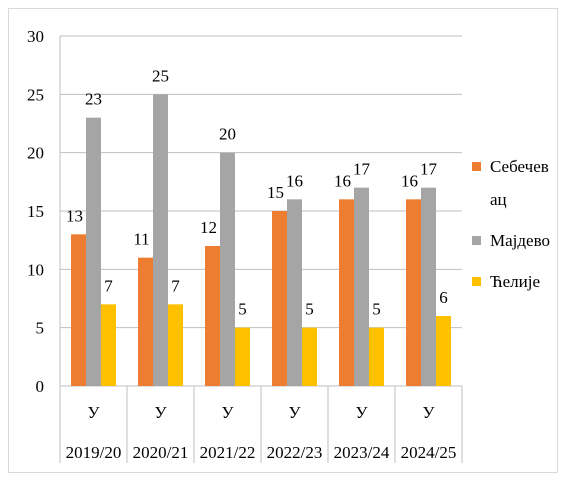 The height and width of the screenshot is (481, 566). Describe the element at coordinates (35, 94) in the screenshot. I see `y-tick-label: 25` at that location.